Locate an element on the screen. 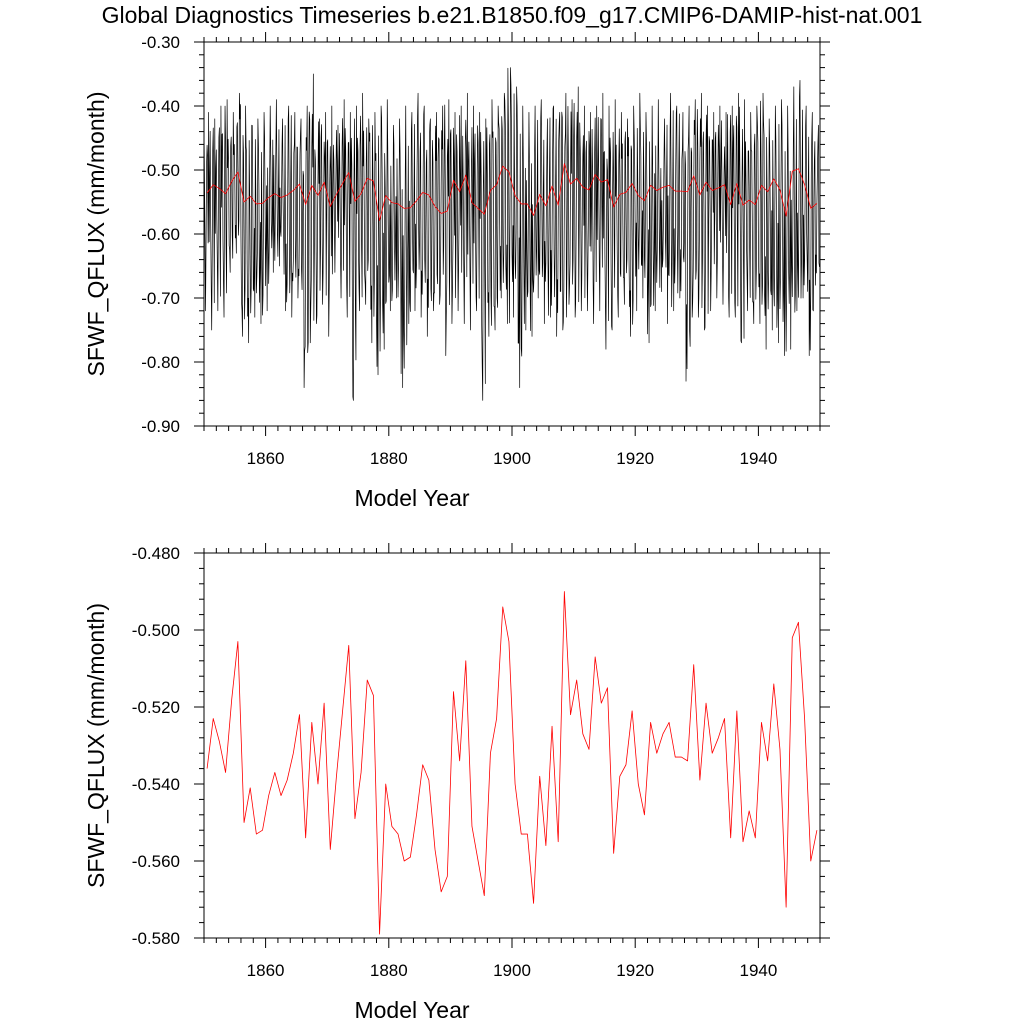  y-tick-label: -0.580 is located at coordinates (156, 938).